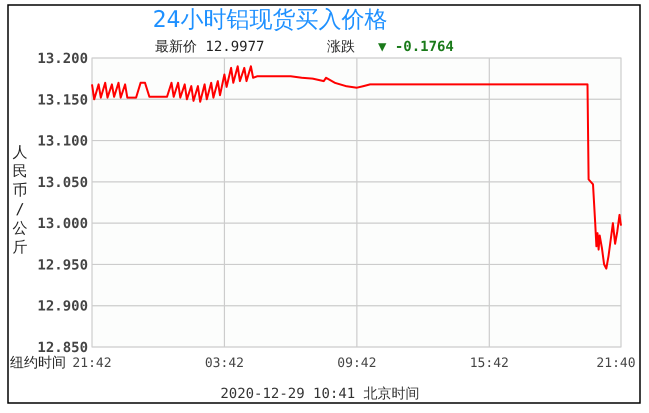 This screenshot has height=413, width=649. What do you see at coordinates (616, 363) in the screenshot?
I see `x-tick-label: 21:40` at bounding box center [616, 363].